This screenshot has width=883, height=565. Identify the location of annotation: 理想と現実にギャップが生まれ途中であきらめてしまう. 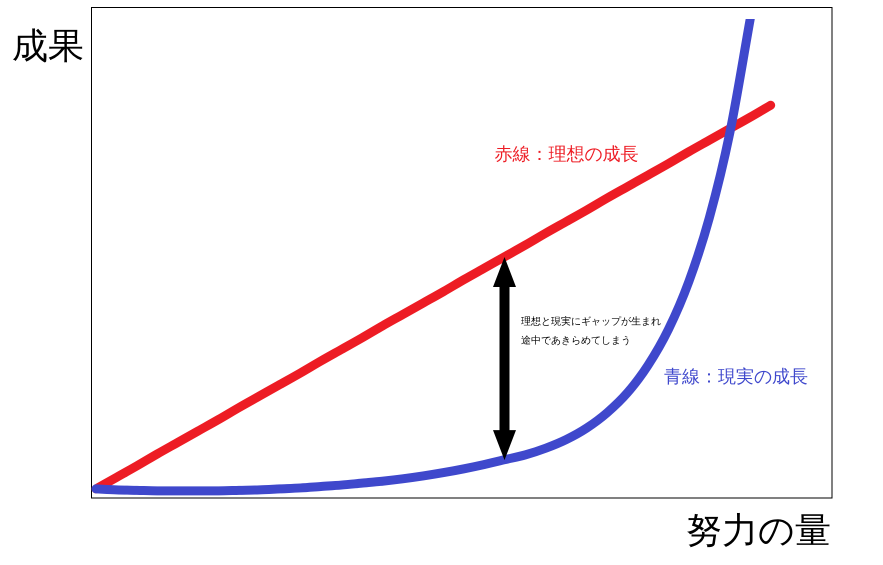
(590, 331).